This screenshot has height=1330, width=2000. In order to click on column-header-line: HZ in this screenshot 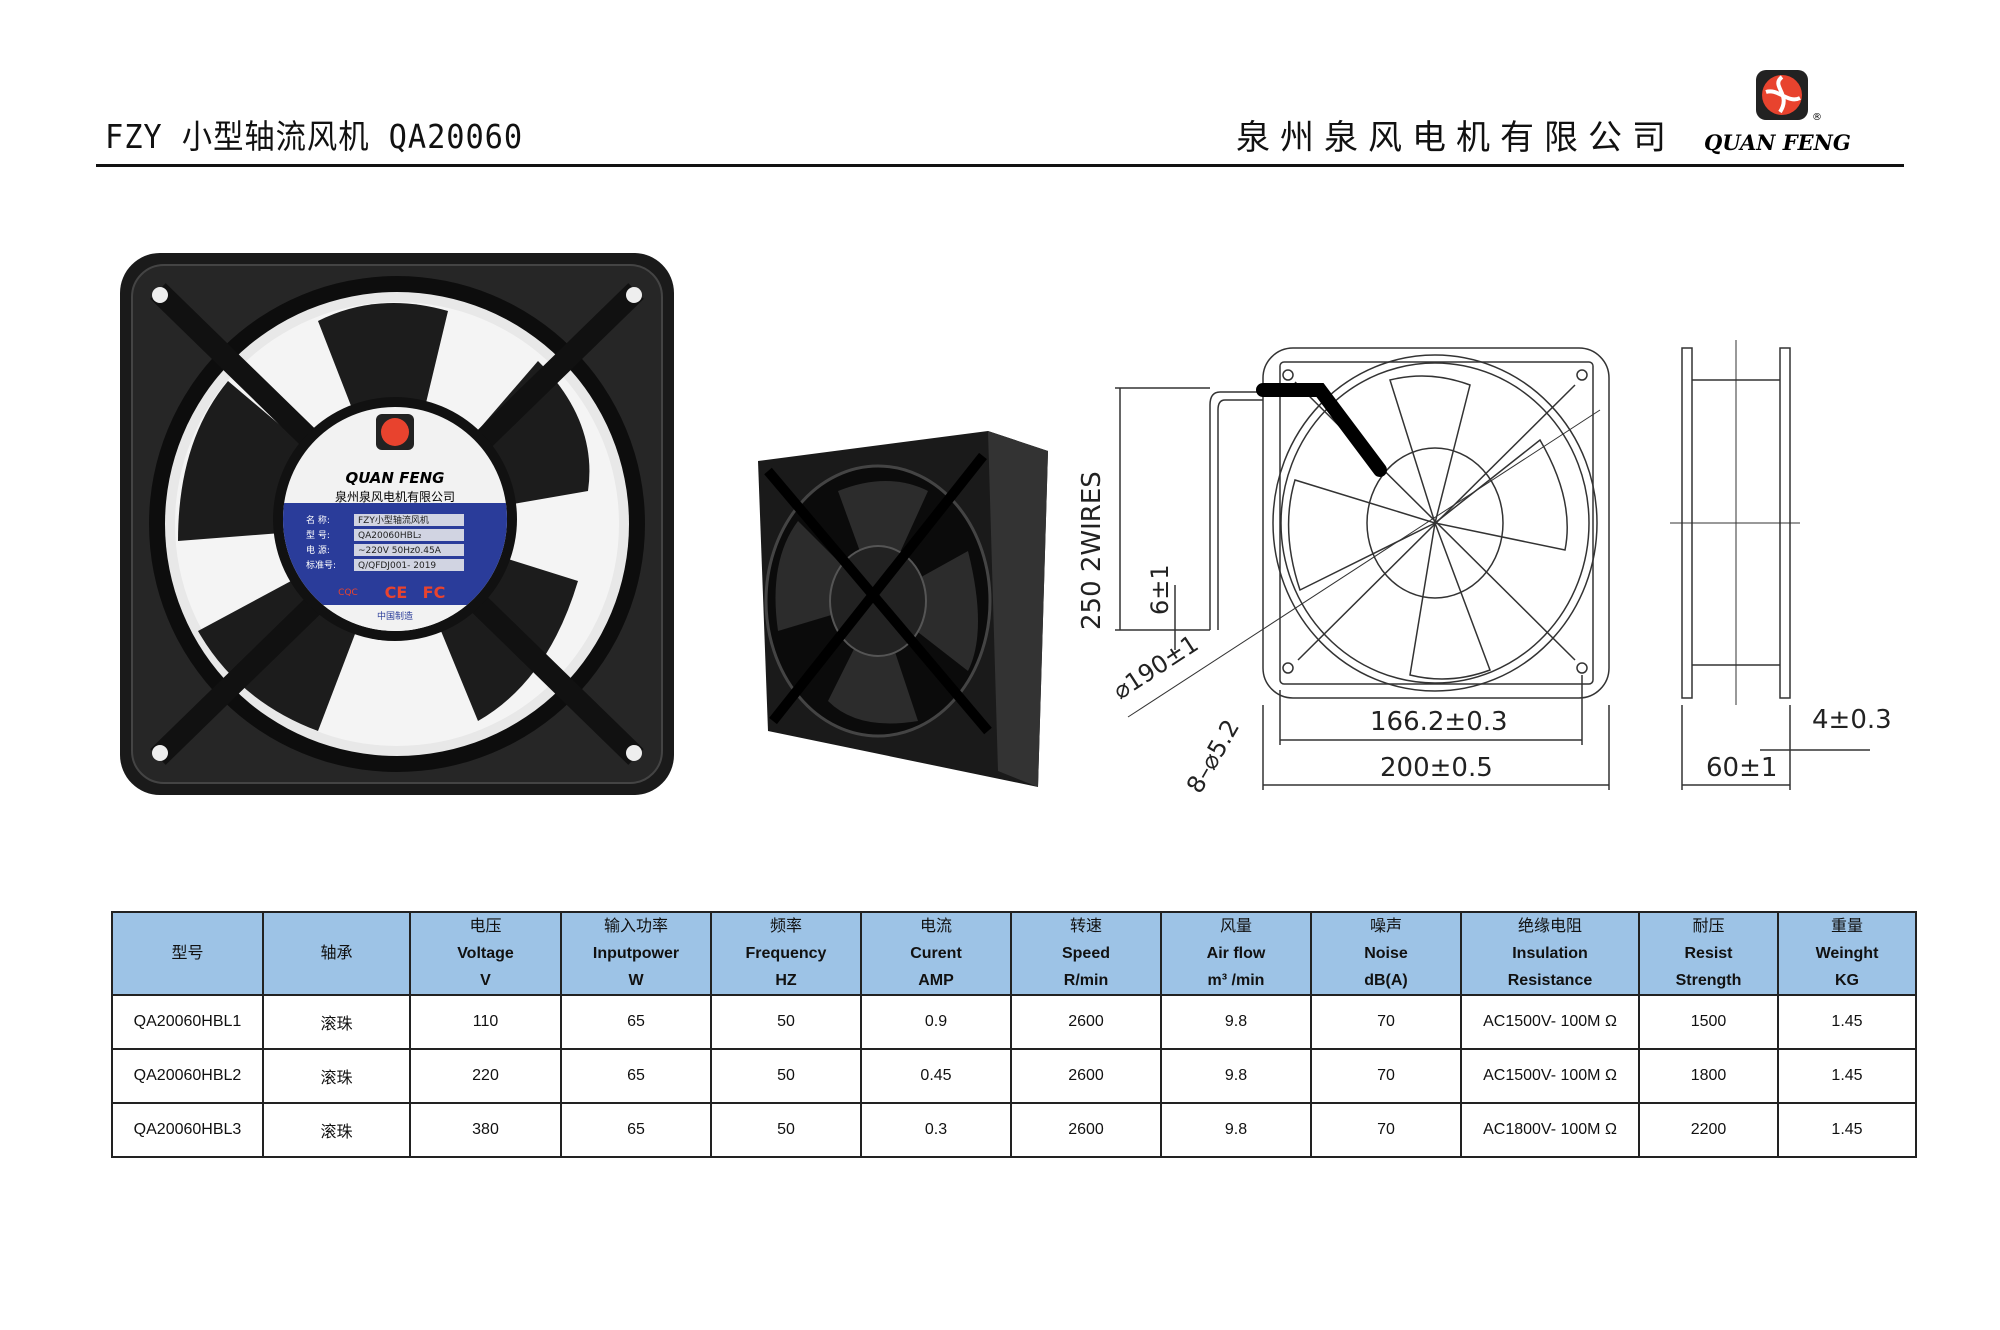, I will do `click(786, 980)`.